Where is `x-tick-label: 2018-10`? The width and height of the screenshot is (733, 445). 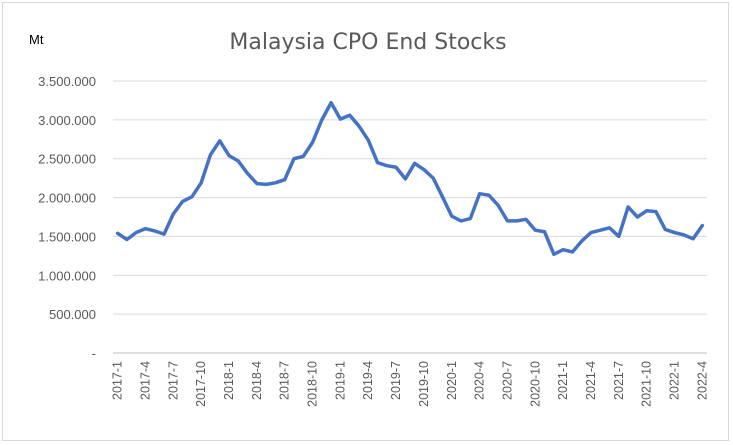
x-tick-label: 2018-10 is located at coordinates (313, 384).